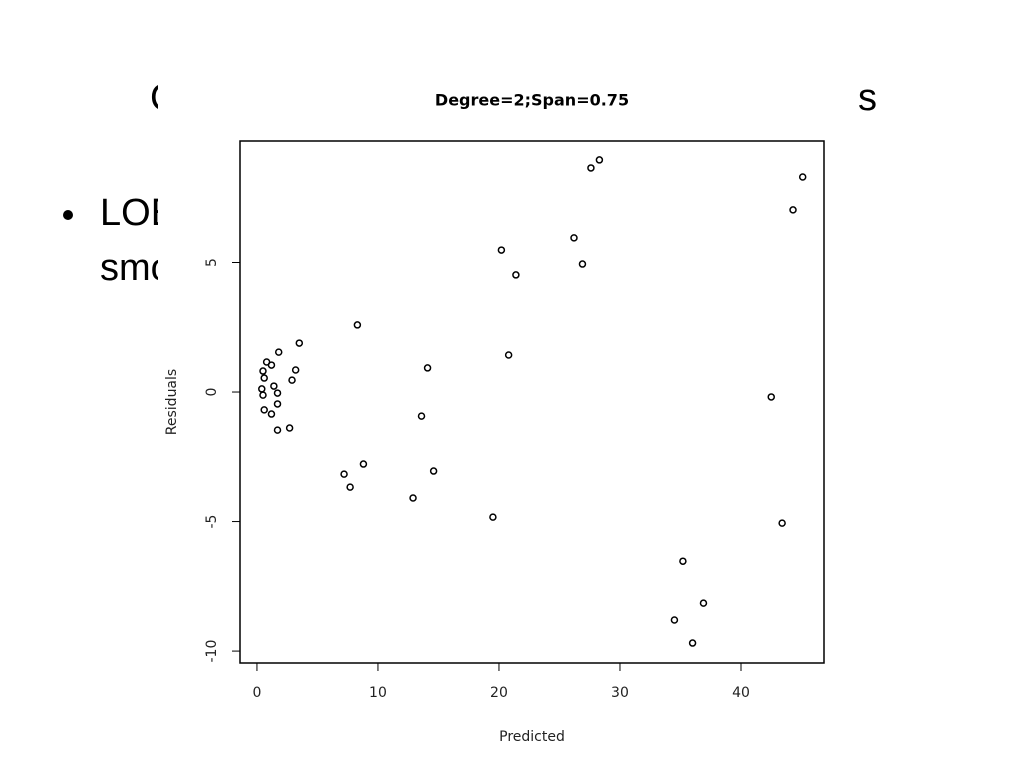  What do you see at coordinates (867, 98) in the screenshot?
I see `slide-title-fragment: s` at bounding box center [867, 98].